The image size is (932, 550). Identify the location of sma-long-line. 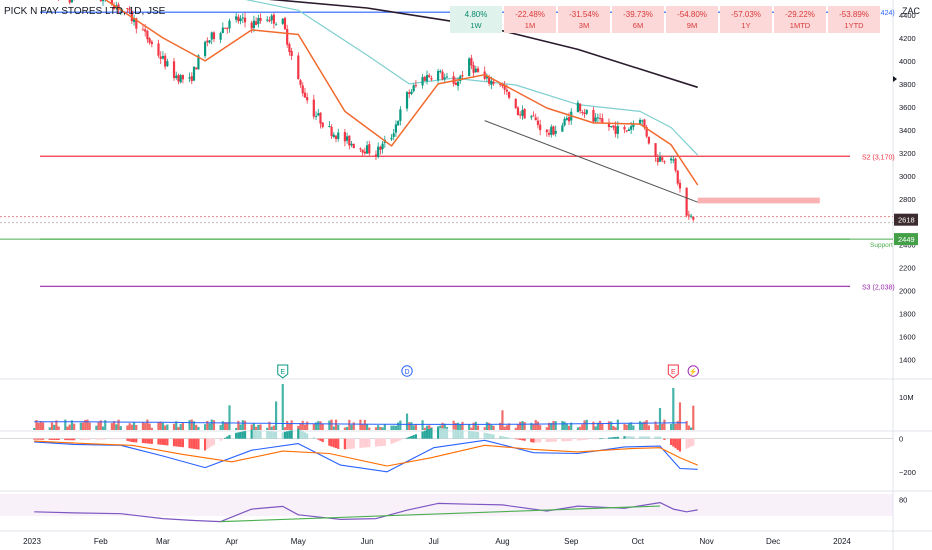
(483, 44).